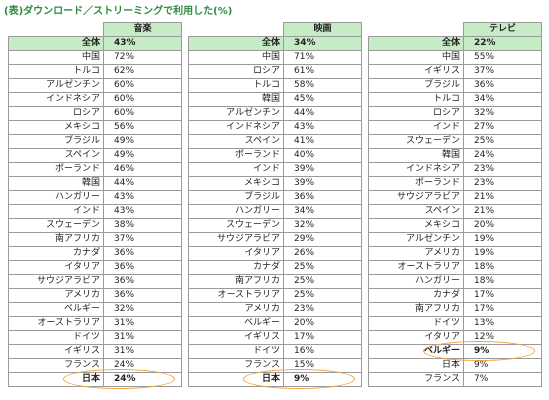 This screenshot has width=549, height=400. I want to click on table-row: イギリス 31%, so click(95, 351).